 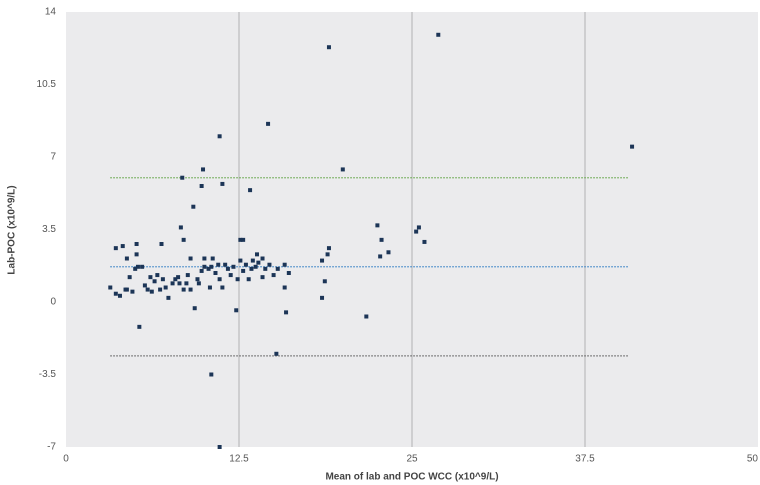 What do you see at coordinates (51, 12) in the screenshot?
I see `y-tick-label: 14` at bounding box center [51, 12].